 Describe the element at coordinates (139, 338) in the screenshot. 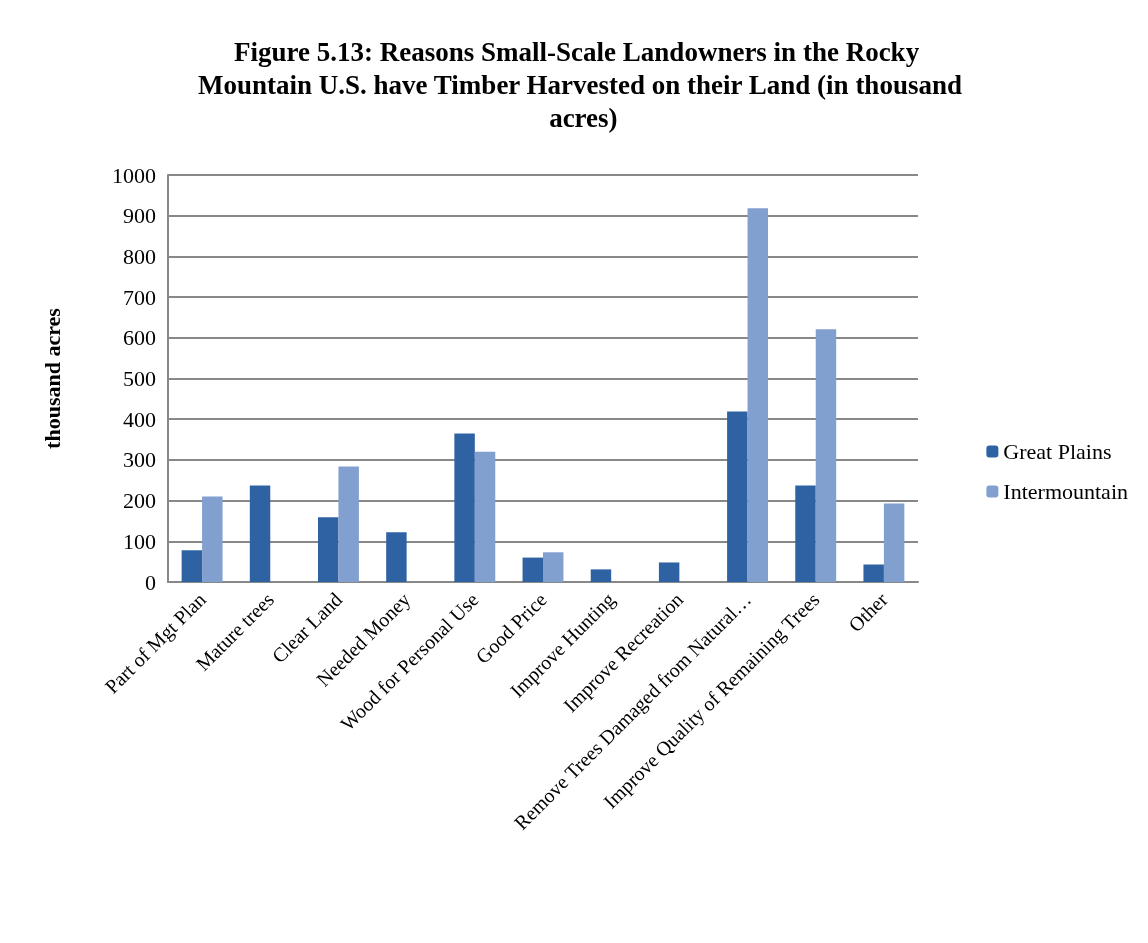

I see `y-tick-label: 600` at that location.